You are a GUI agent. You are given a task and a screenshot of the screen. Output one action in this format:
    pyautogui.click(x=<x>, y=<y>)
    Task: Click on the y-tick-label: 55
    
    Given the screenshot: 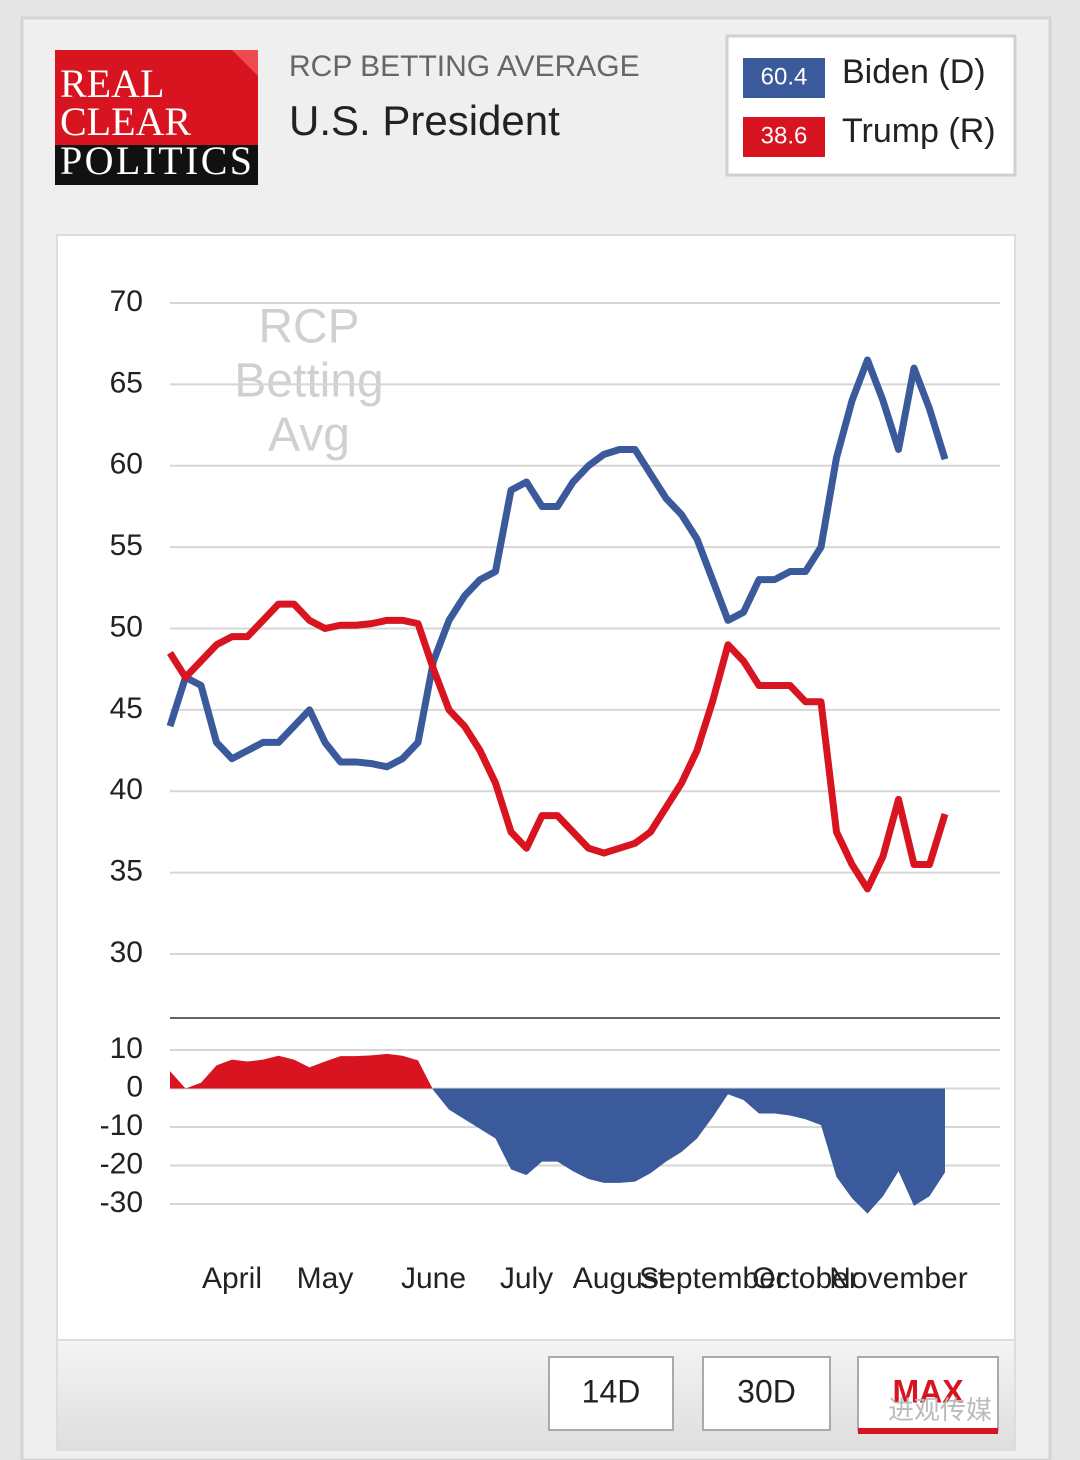 What is the action you would take?
    pyautogui.click(x=126, y=545)
    